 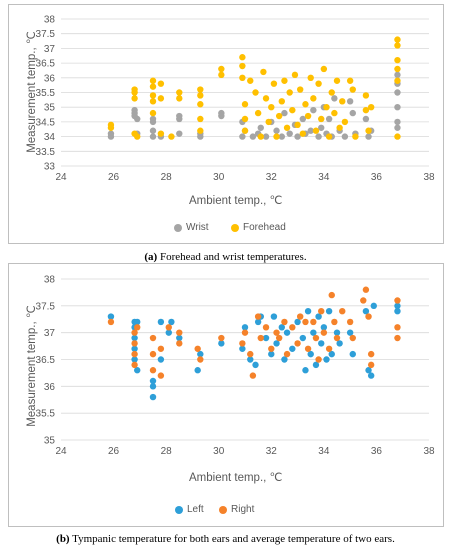 I want to click on chart-a-ytick-label-9: 37.5, so click(x=46, y=34).